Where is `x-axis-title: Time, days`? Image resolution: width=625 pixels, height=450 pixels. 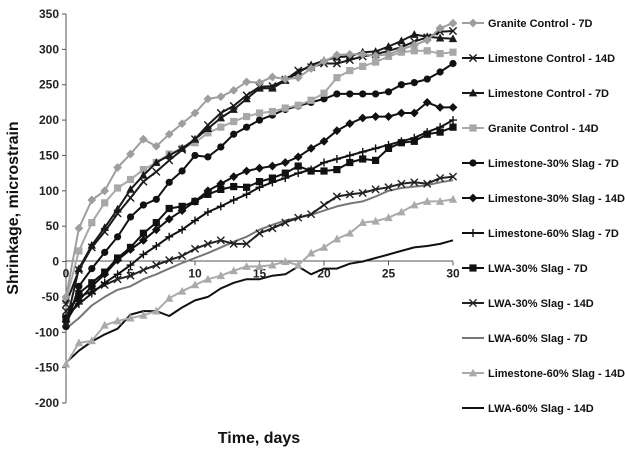
x-axis-title: Time, days is located at coordinates (259, 438).